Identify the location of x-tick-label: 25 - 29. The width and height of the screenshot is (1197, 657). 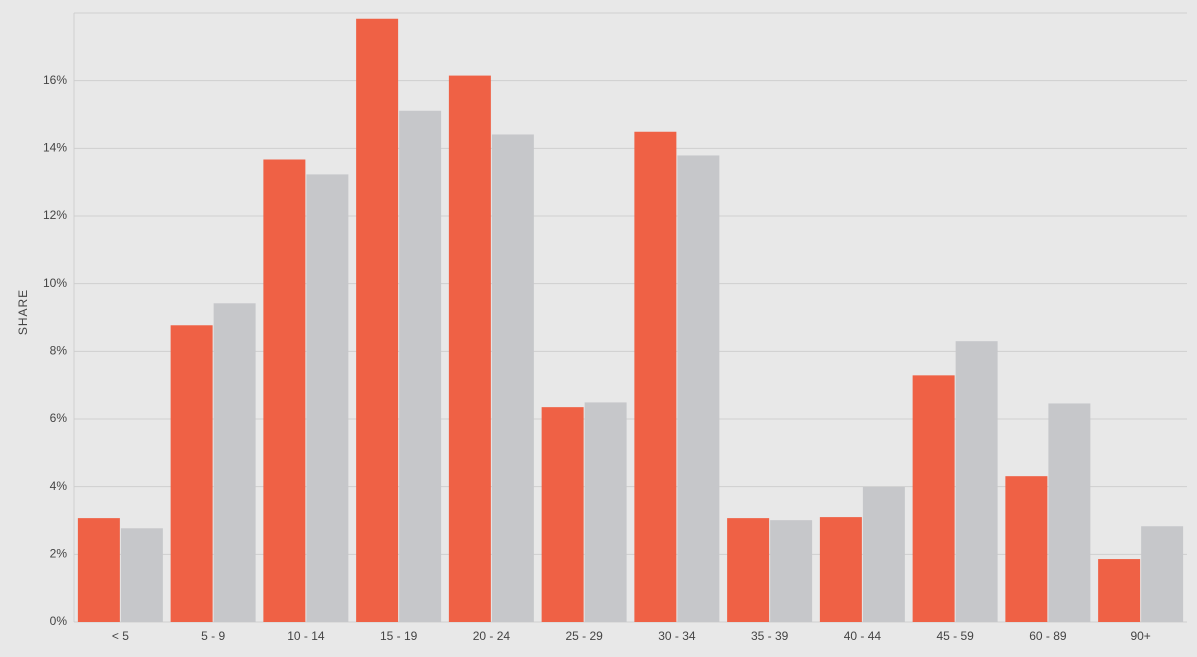
(584, 636).